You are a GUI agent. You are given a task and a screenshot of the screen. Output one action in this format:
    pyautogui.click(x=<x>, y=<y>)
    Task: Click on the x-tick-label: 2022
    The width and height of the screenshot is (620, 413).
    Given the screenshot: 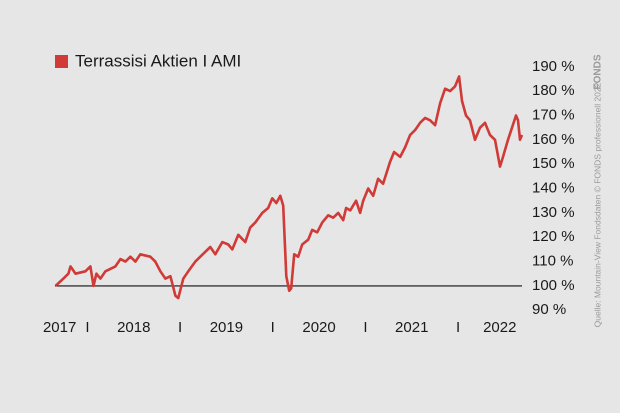 What is the action you would take?
    pyautogui.click(x=499, y=327)
    